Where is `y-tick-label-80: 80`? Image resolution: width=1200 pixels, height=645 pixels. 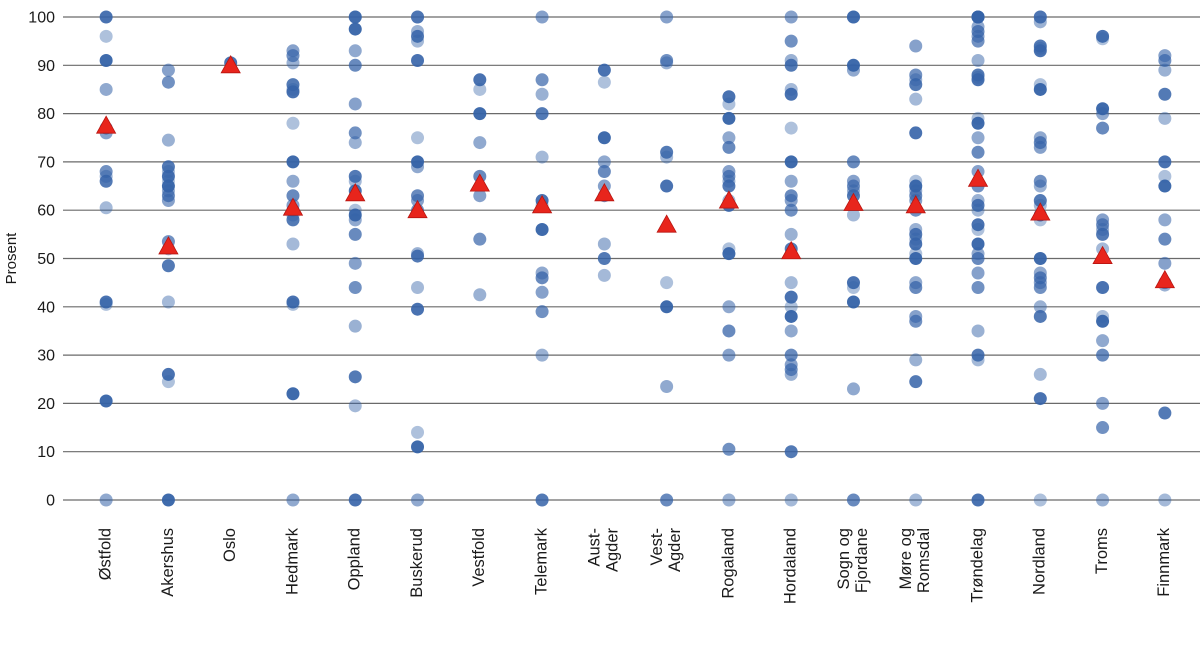
y-tick-label-80: 80 is located at coordinates (46, 114).